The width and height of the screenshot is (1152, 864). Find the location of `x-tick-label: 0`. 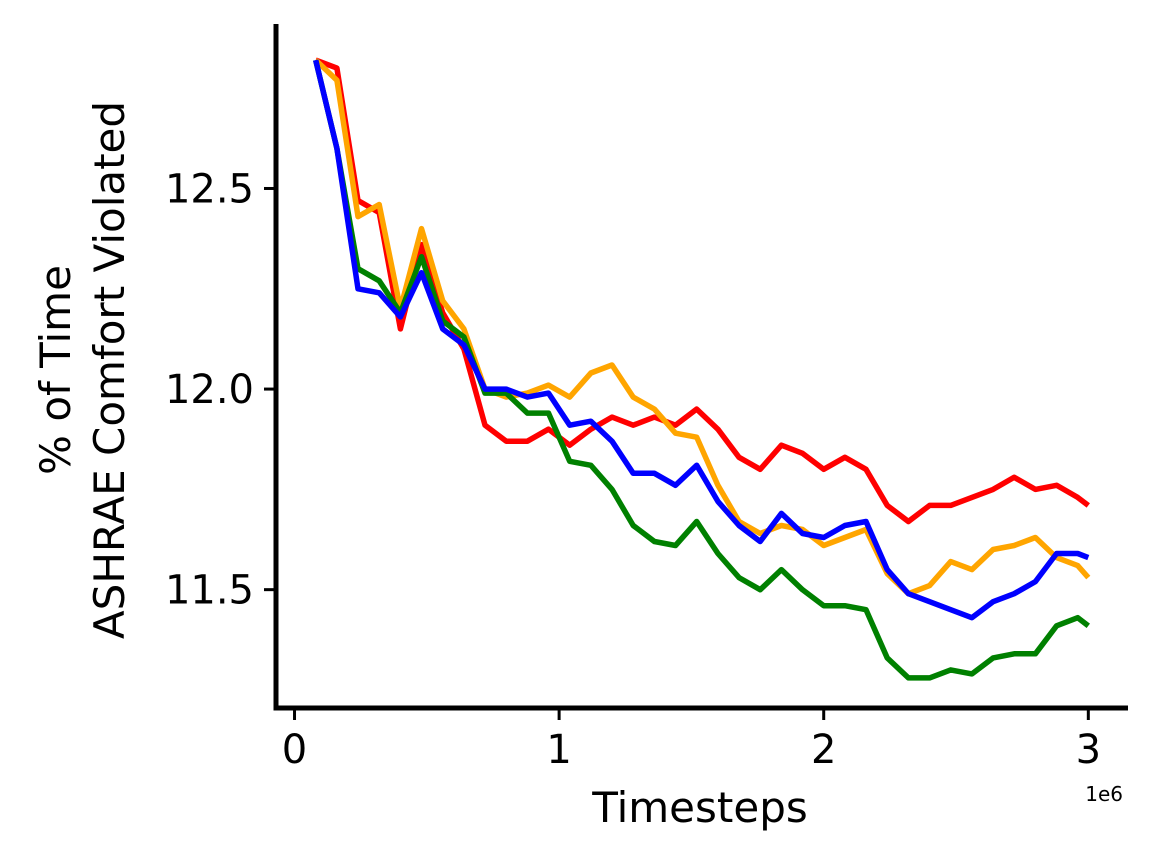

x-tick-label: 0 is located at coordinates (294, 750).